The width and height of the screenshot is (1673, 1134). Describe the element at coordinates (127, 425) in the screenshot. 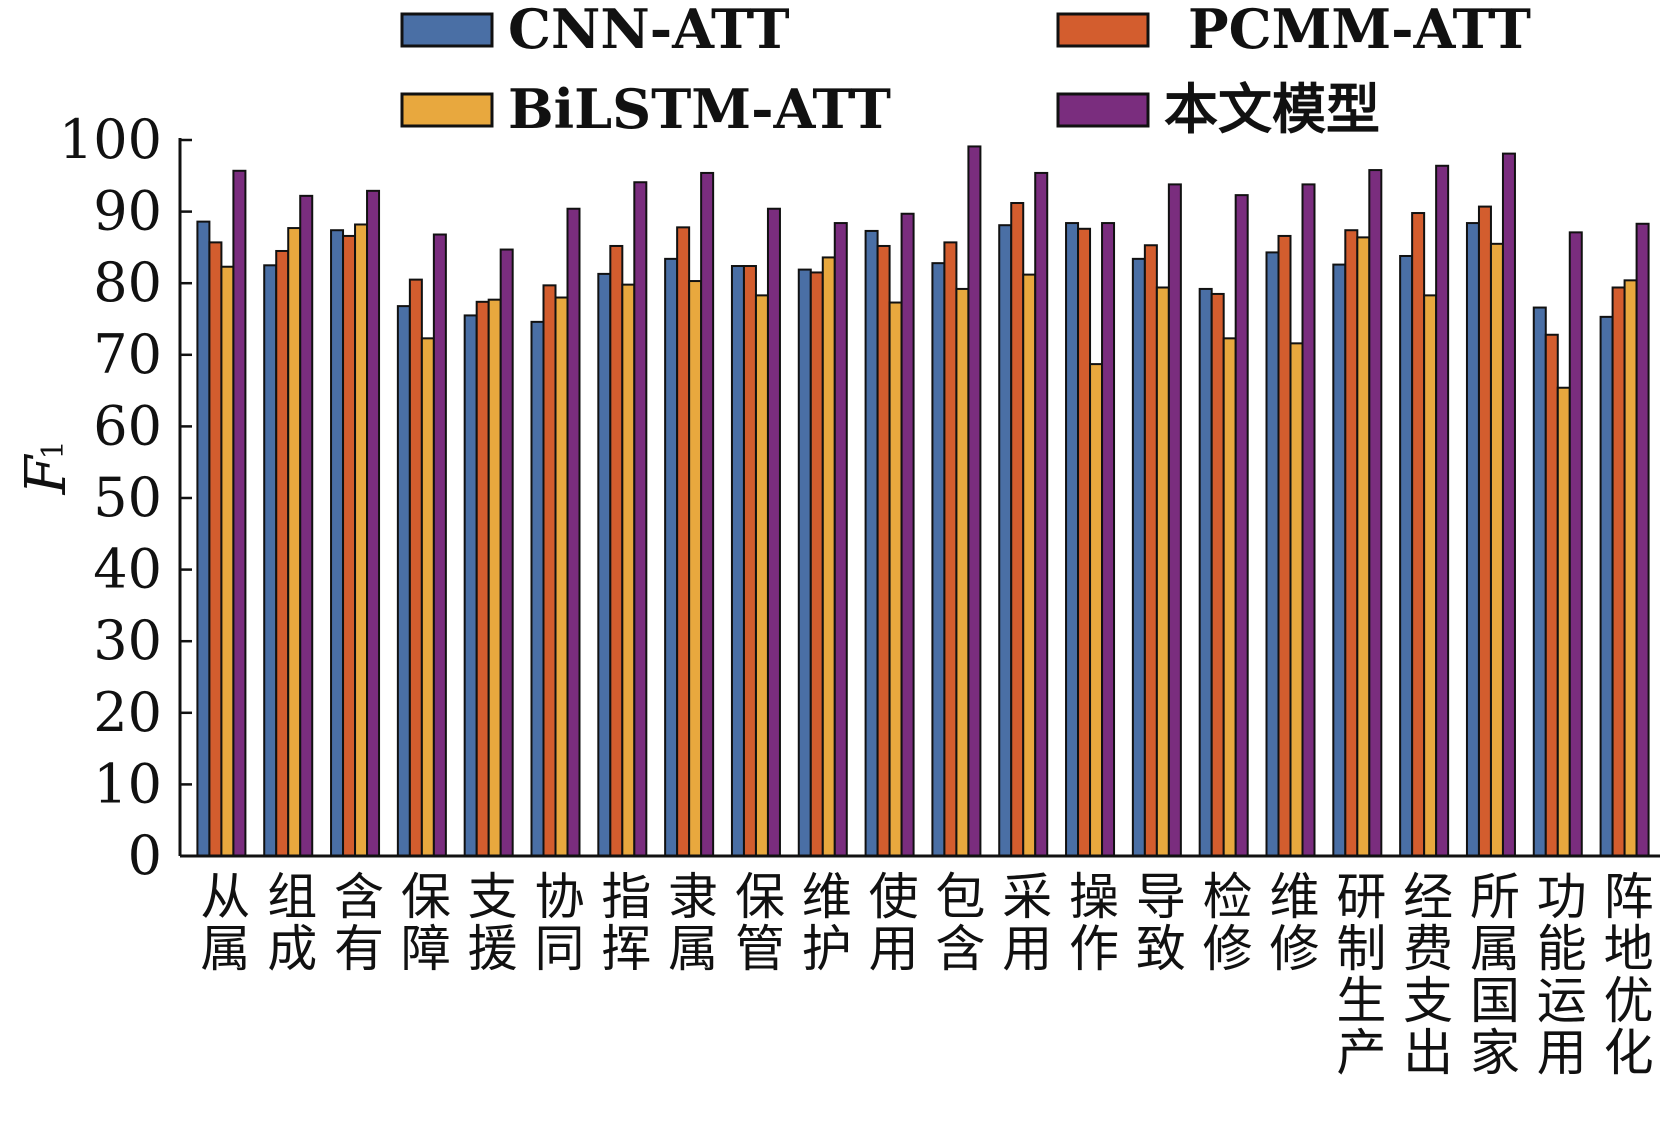

I see `y-tick-label: 60` at that location.